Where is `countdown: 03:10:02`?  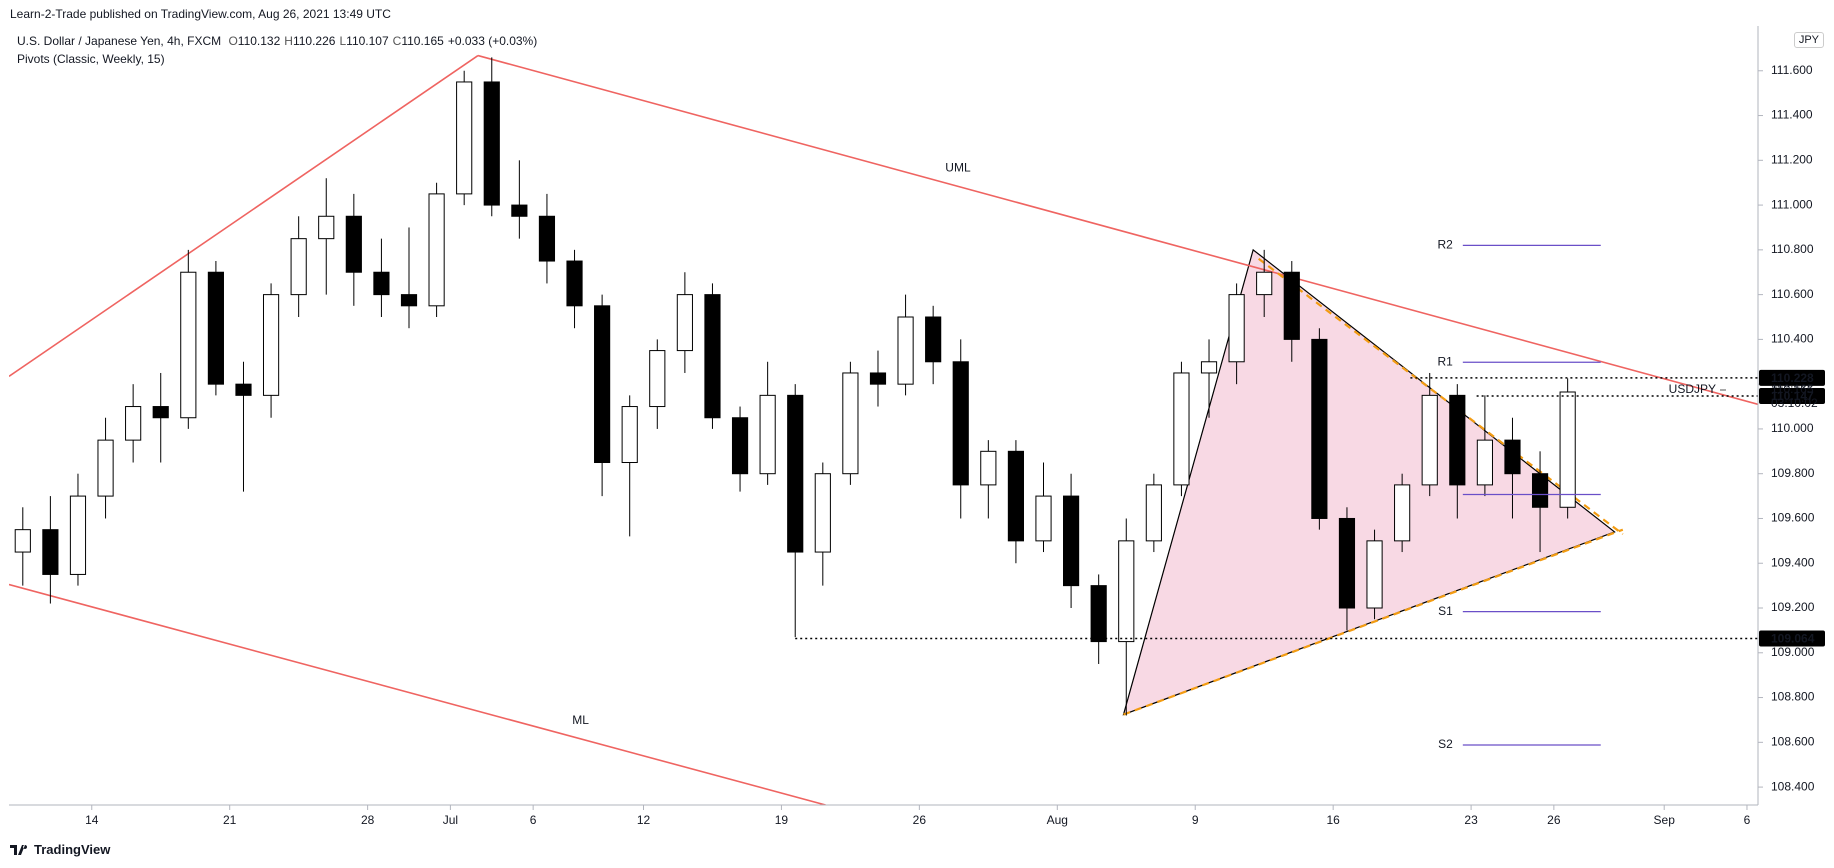 countdown: 03:10:02 is located at coordinates (1794, 403).